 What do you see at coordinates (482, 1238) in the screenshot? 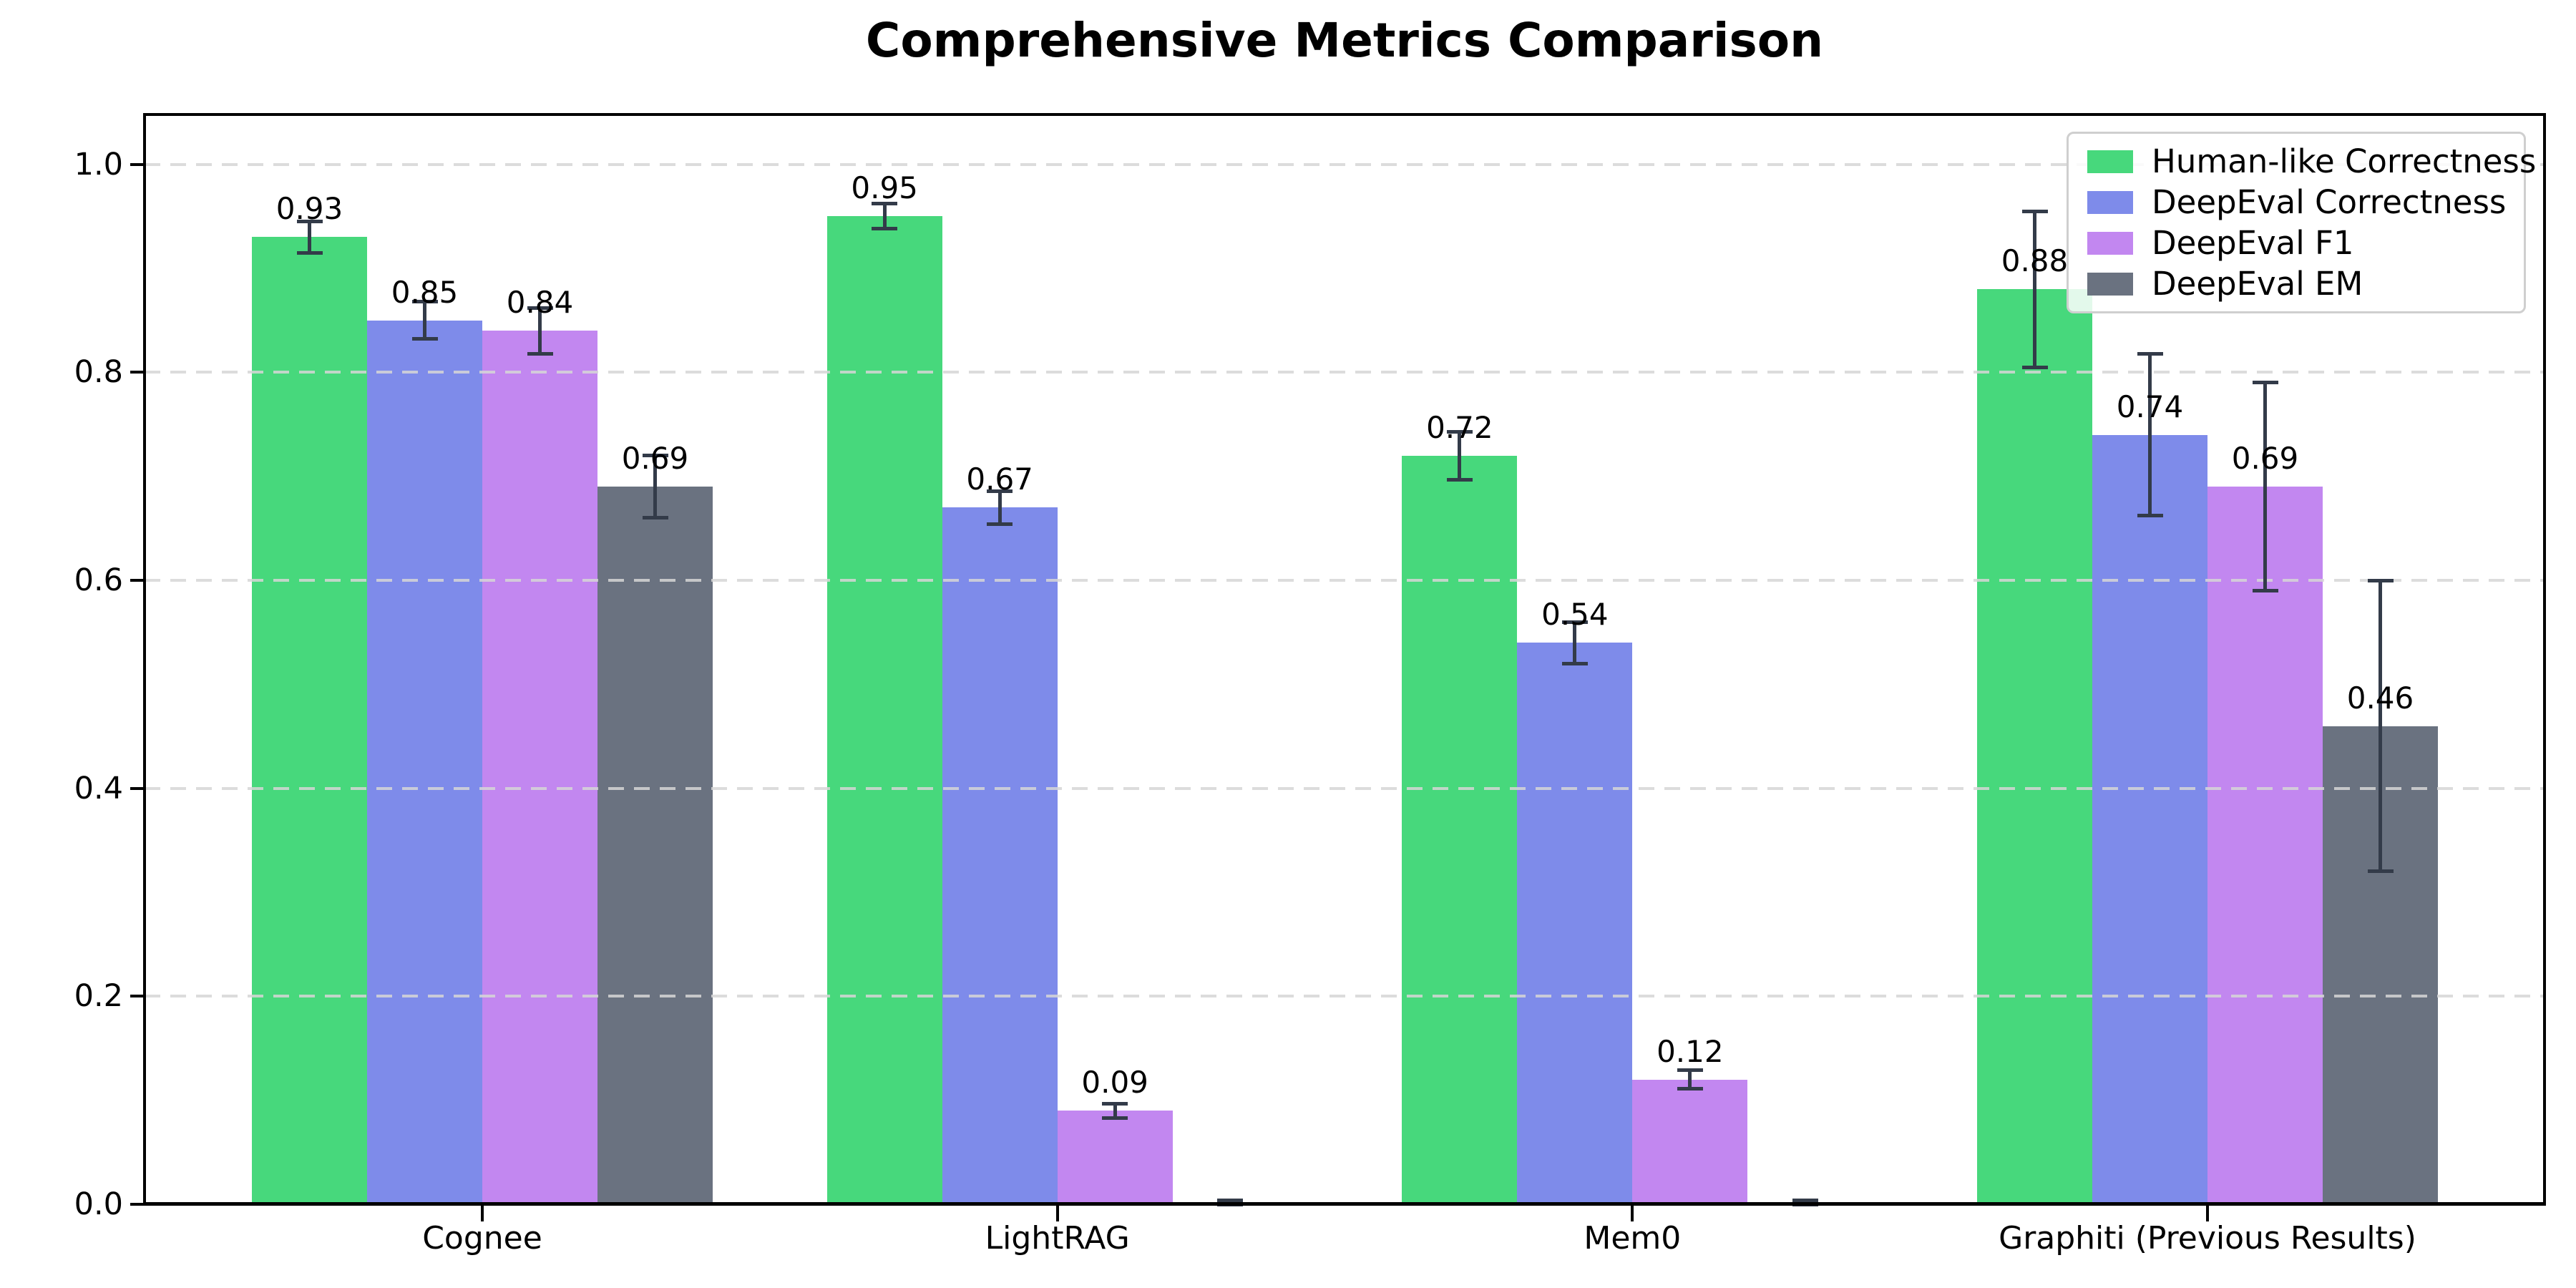
I see `x-tick-label-0: Cognee` at bounding box center [482, 1238].